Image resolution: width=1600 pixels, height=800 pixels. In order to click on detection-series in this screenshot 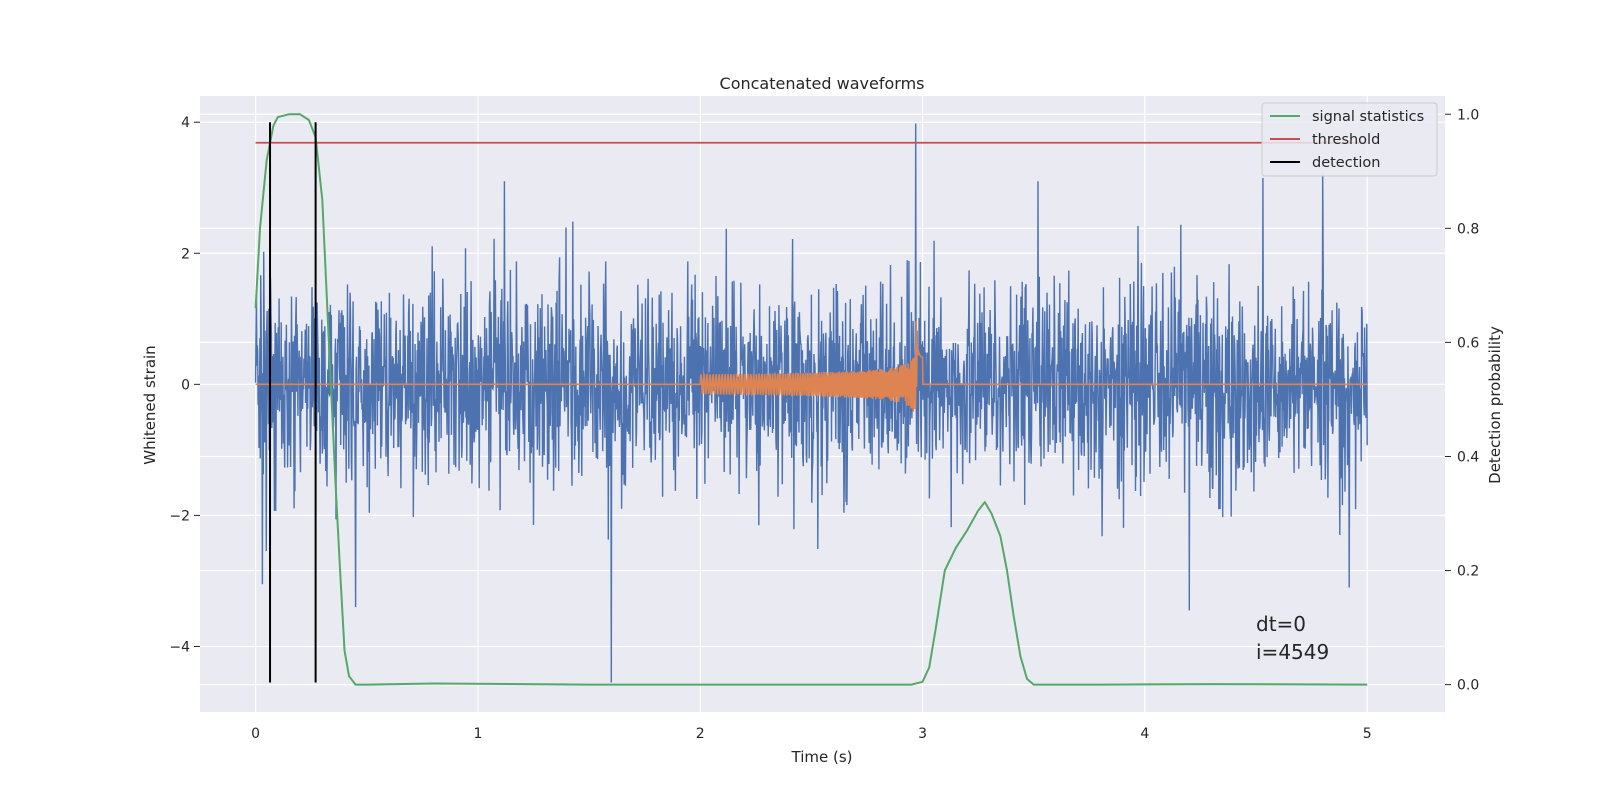, I will do `click(293, 402)`.